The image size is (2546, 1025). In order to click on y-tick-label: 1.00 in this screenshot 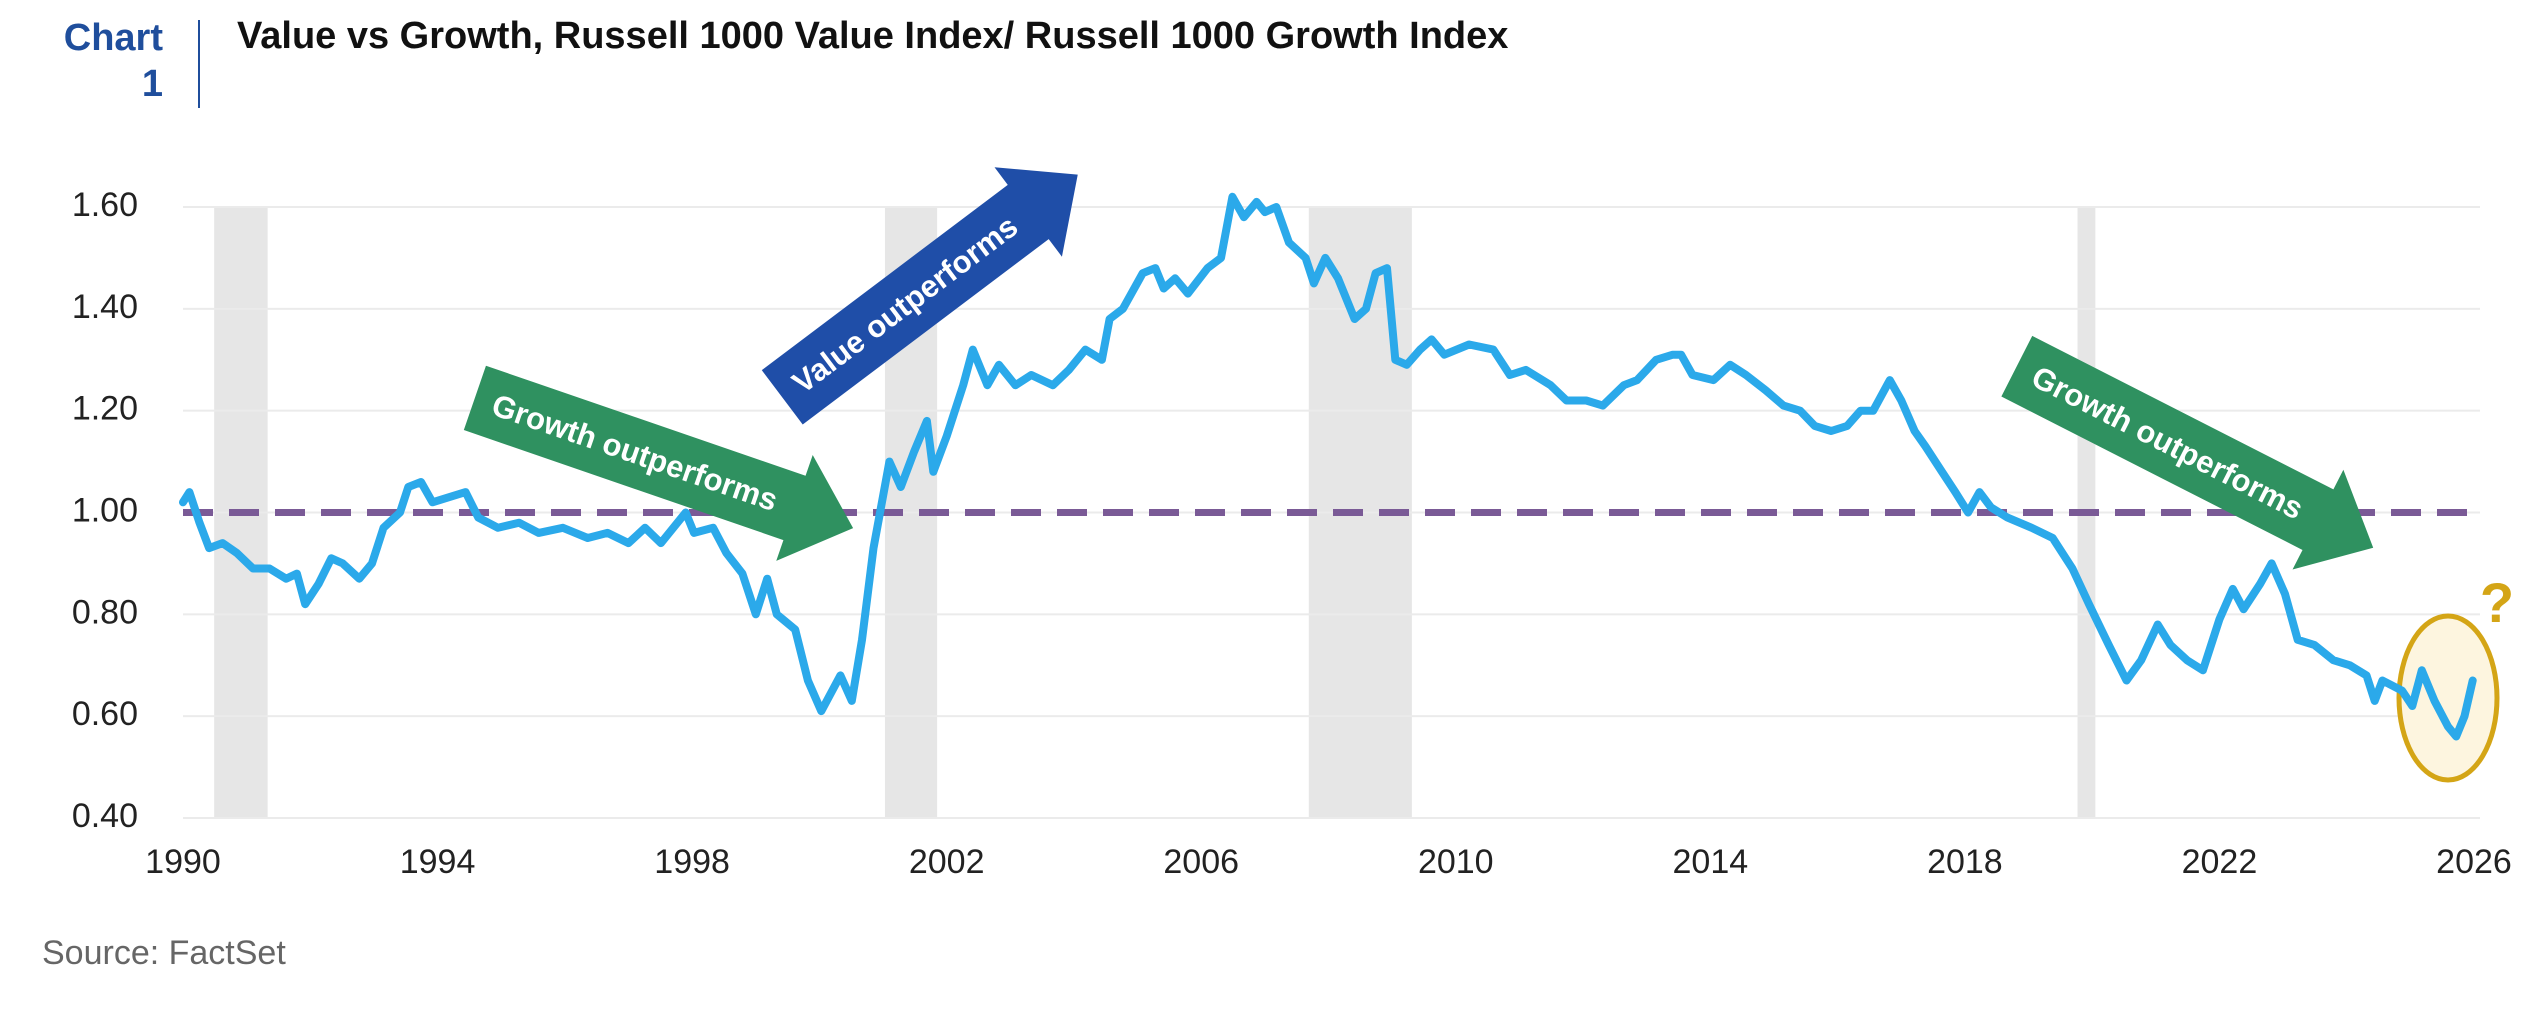, I will do `click(105, 510)`.